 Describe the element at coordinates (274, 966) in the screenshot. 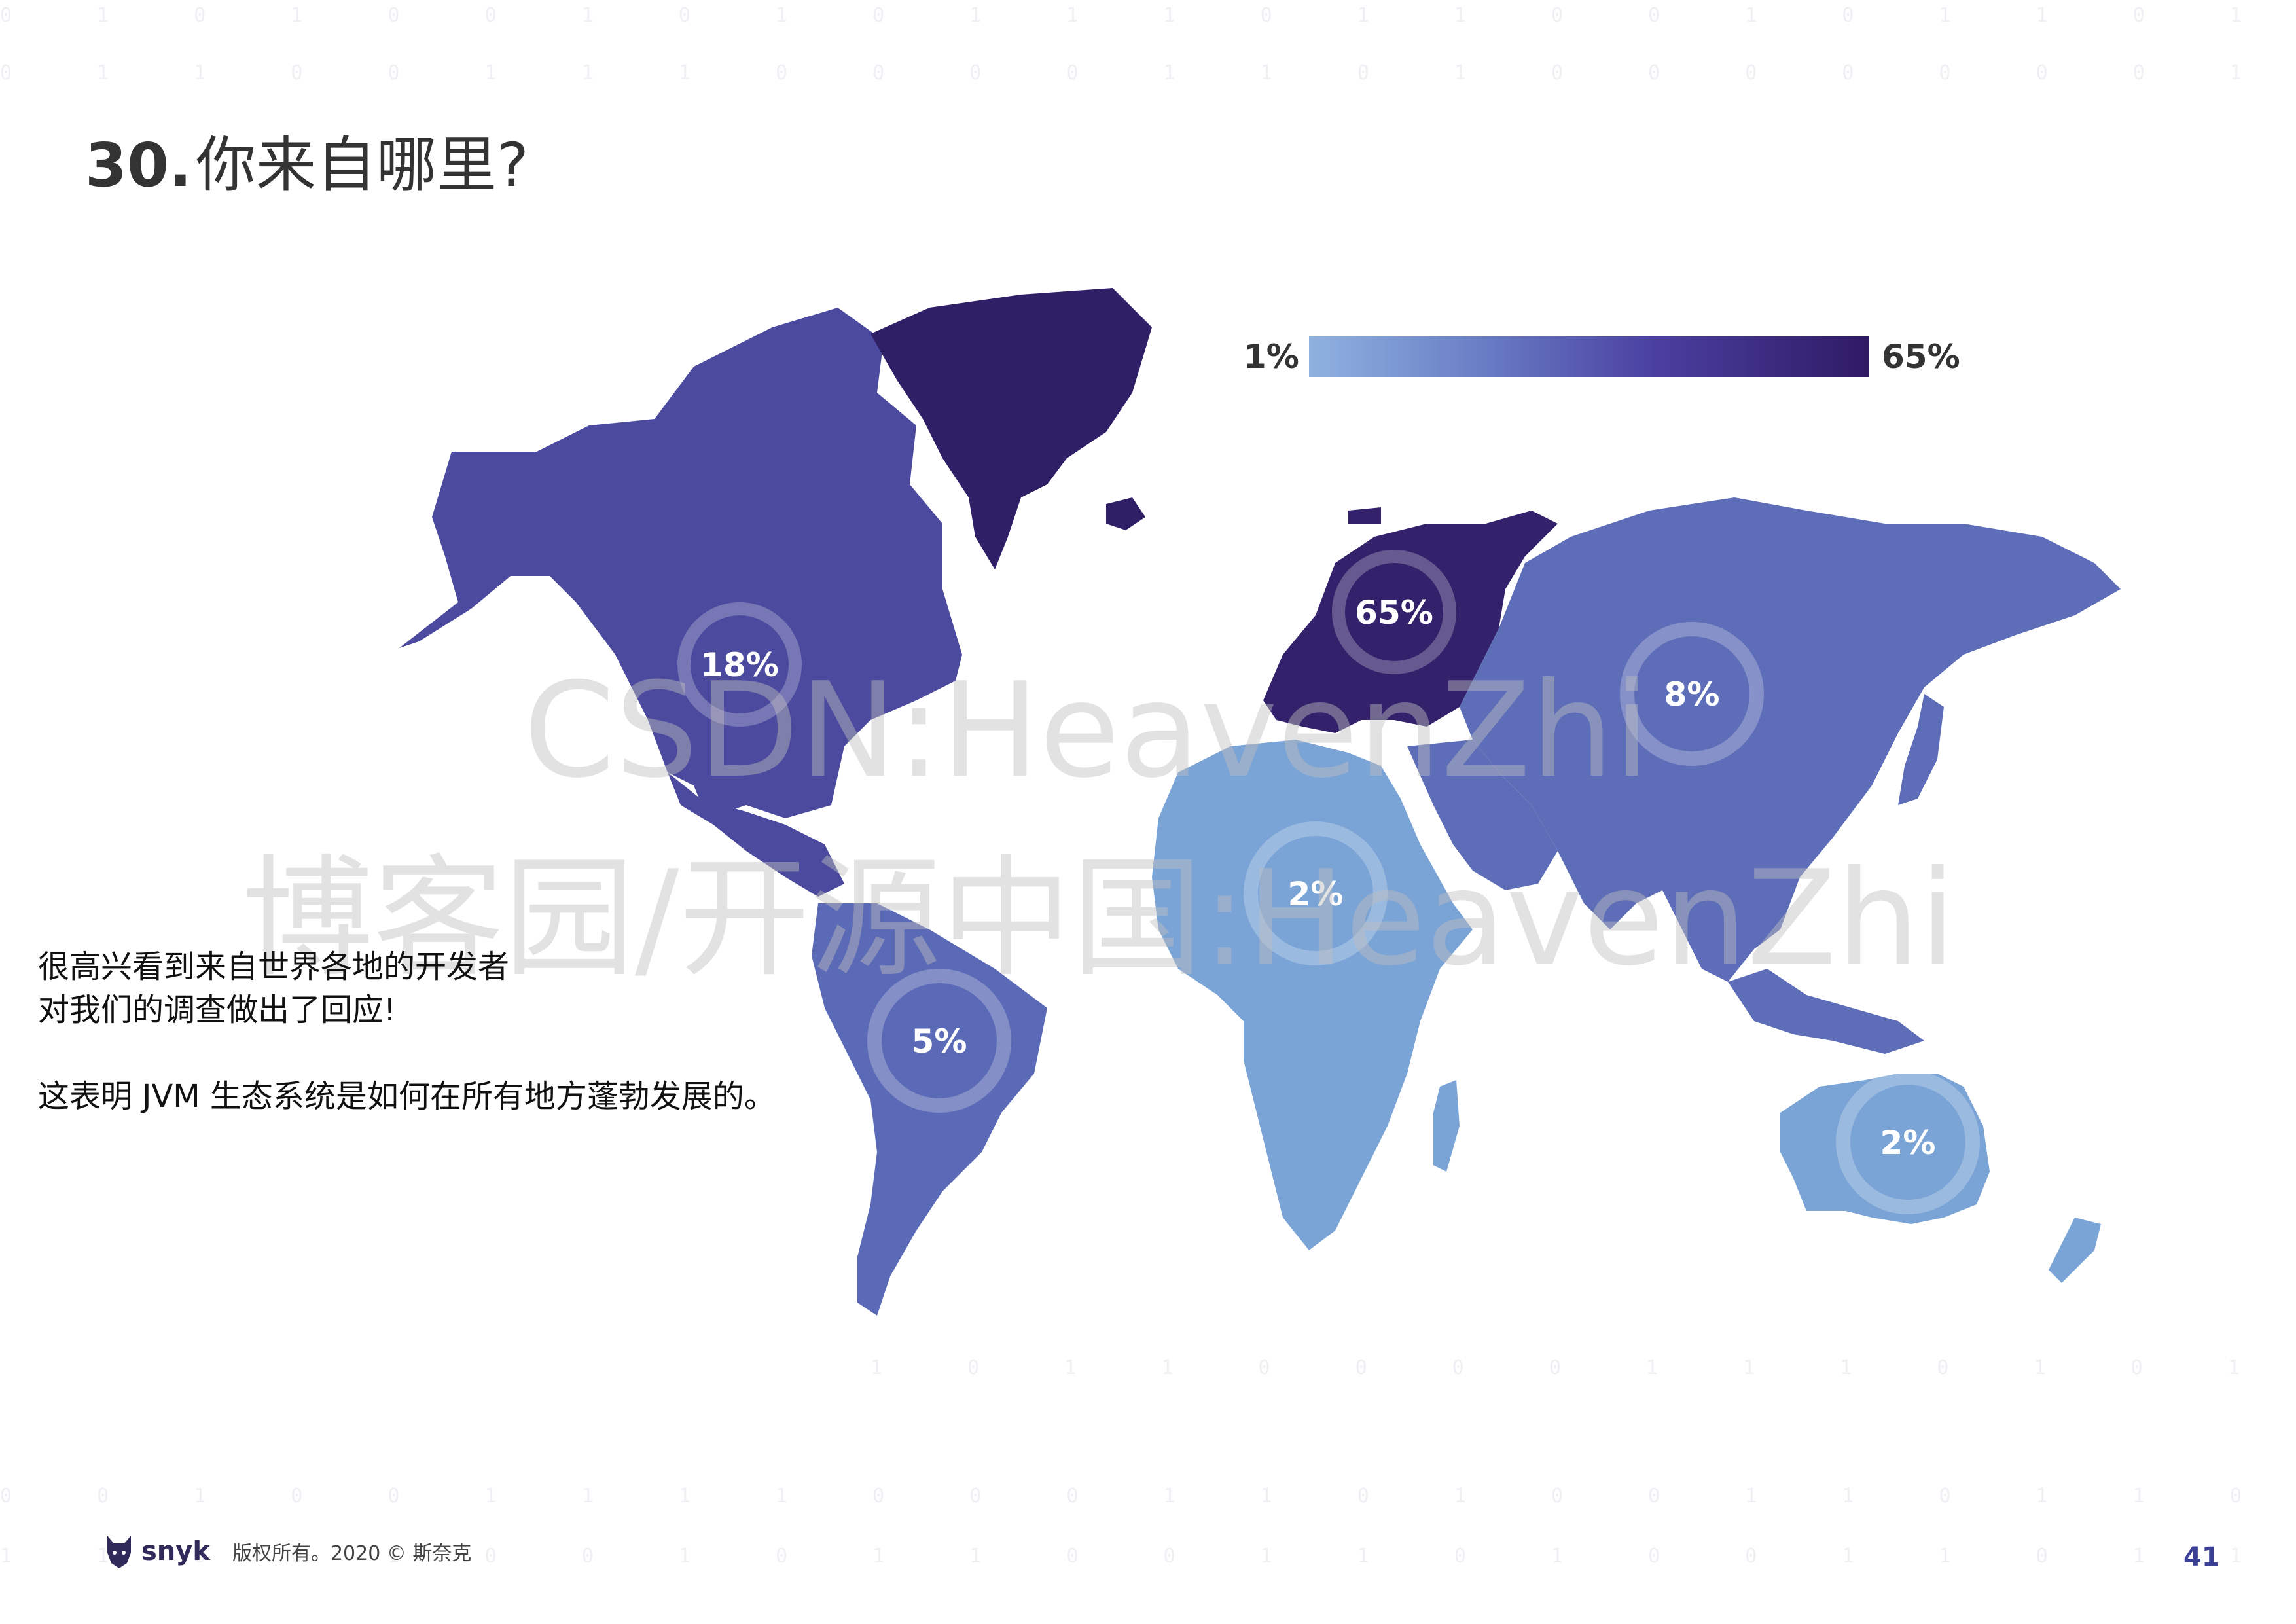

I see `paragraph-1-line-1: 很高兴看到来自世界各地的开发者` at that location.